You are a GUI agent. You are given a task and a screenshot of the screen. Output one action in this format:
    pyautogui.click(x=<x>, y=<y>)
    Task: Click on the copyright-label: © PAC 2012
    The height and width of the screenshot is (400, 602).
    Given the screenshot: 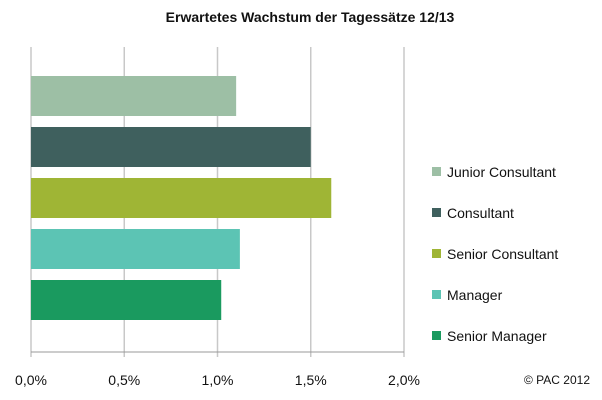 What is the action you would take?
    pyautogui.click(x=557, y=380)
    